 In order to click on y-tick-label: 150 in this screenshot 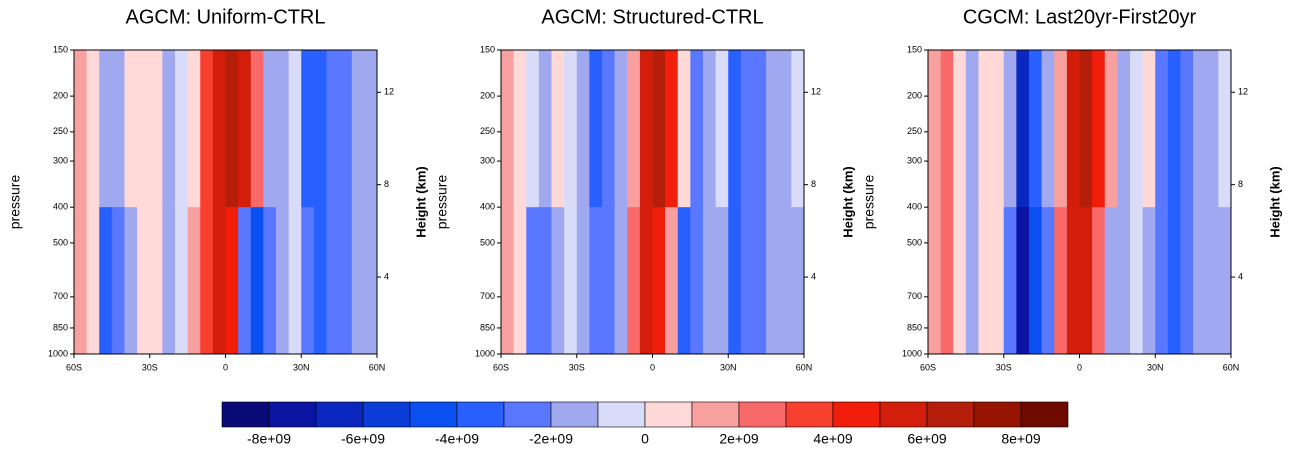, I will do `click(487, 49)`.